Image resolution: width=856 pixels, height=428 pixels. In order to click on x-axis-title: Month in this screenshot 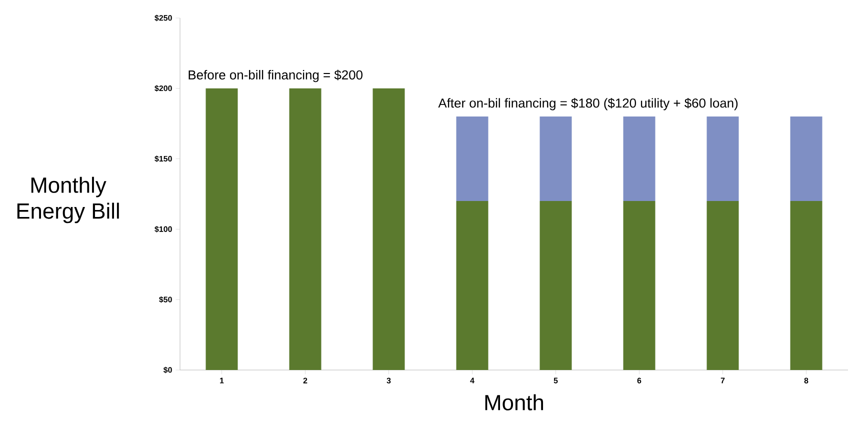, I will do `click(514, 402)`.